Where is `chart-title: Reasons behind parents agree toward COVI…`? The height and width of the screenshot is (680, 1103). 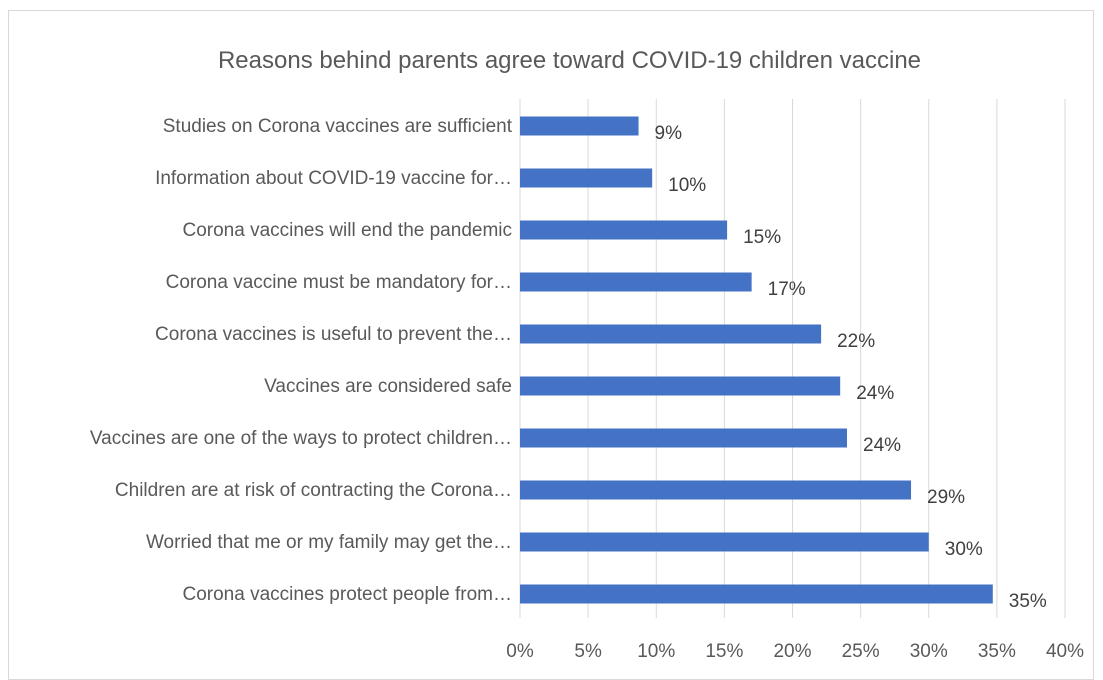
chart-title: Reasons behind parents agree toward COVI… is located at coordinates (569, 60).